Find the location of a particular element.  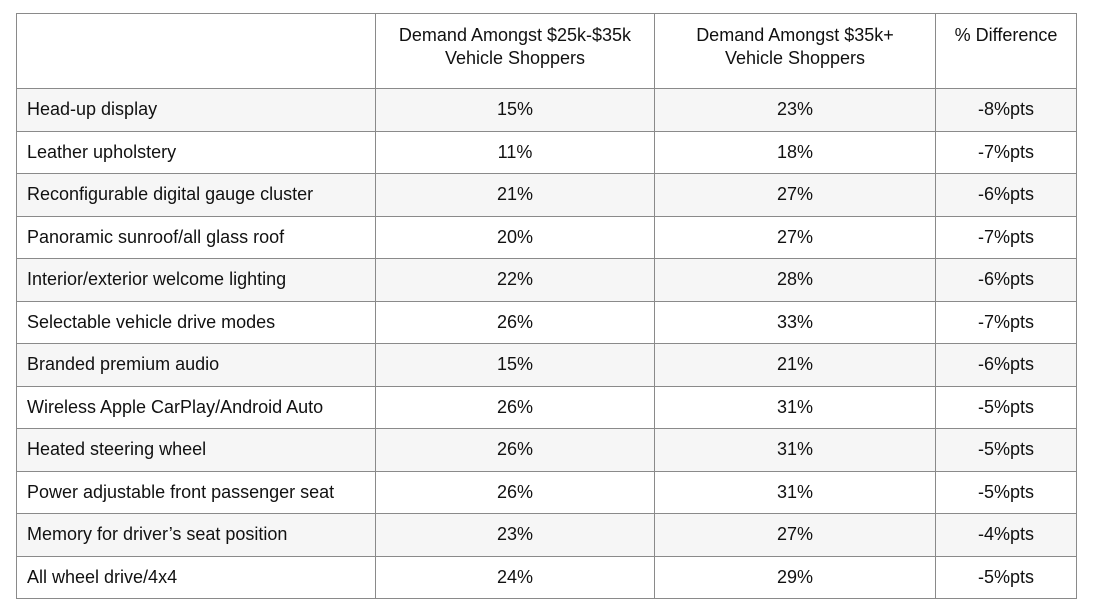

feature-cell: Selectable vehicle drive modes is located at coordinates (196, 322).